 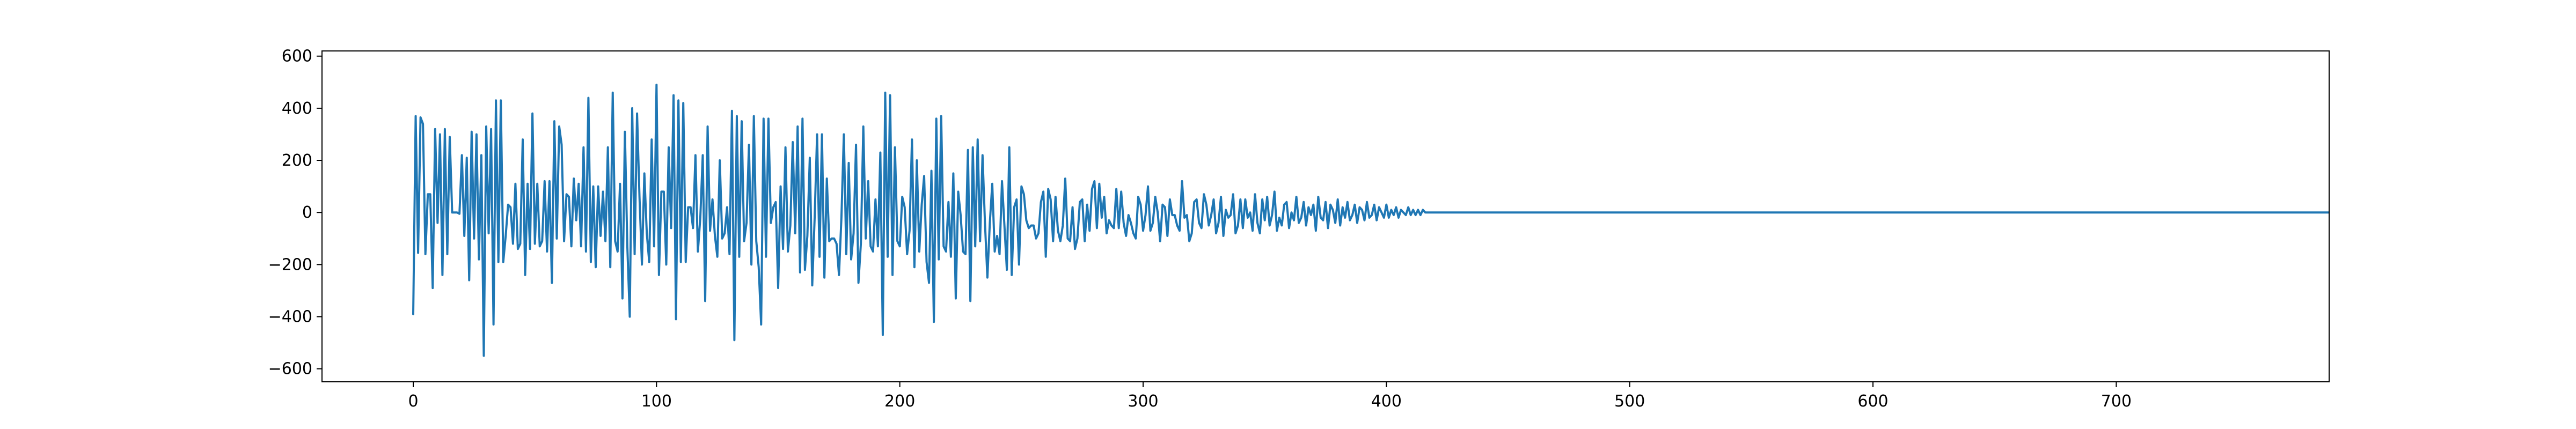 I want to click on x-tick-label: 300, so click(x=1143, y=401).